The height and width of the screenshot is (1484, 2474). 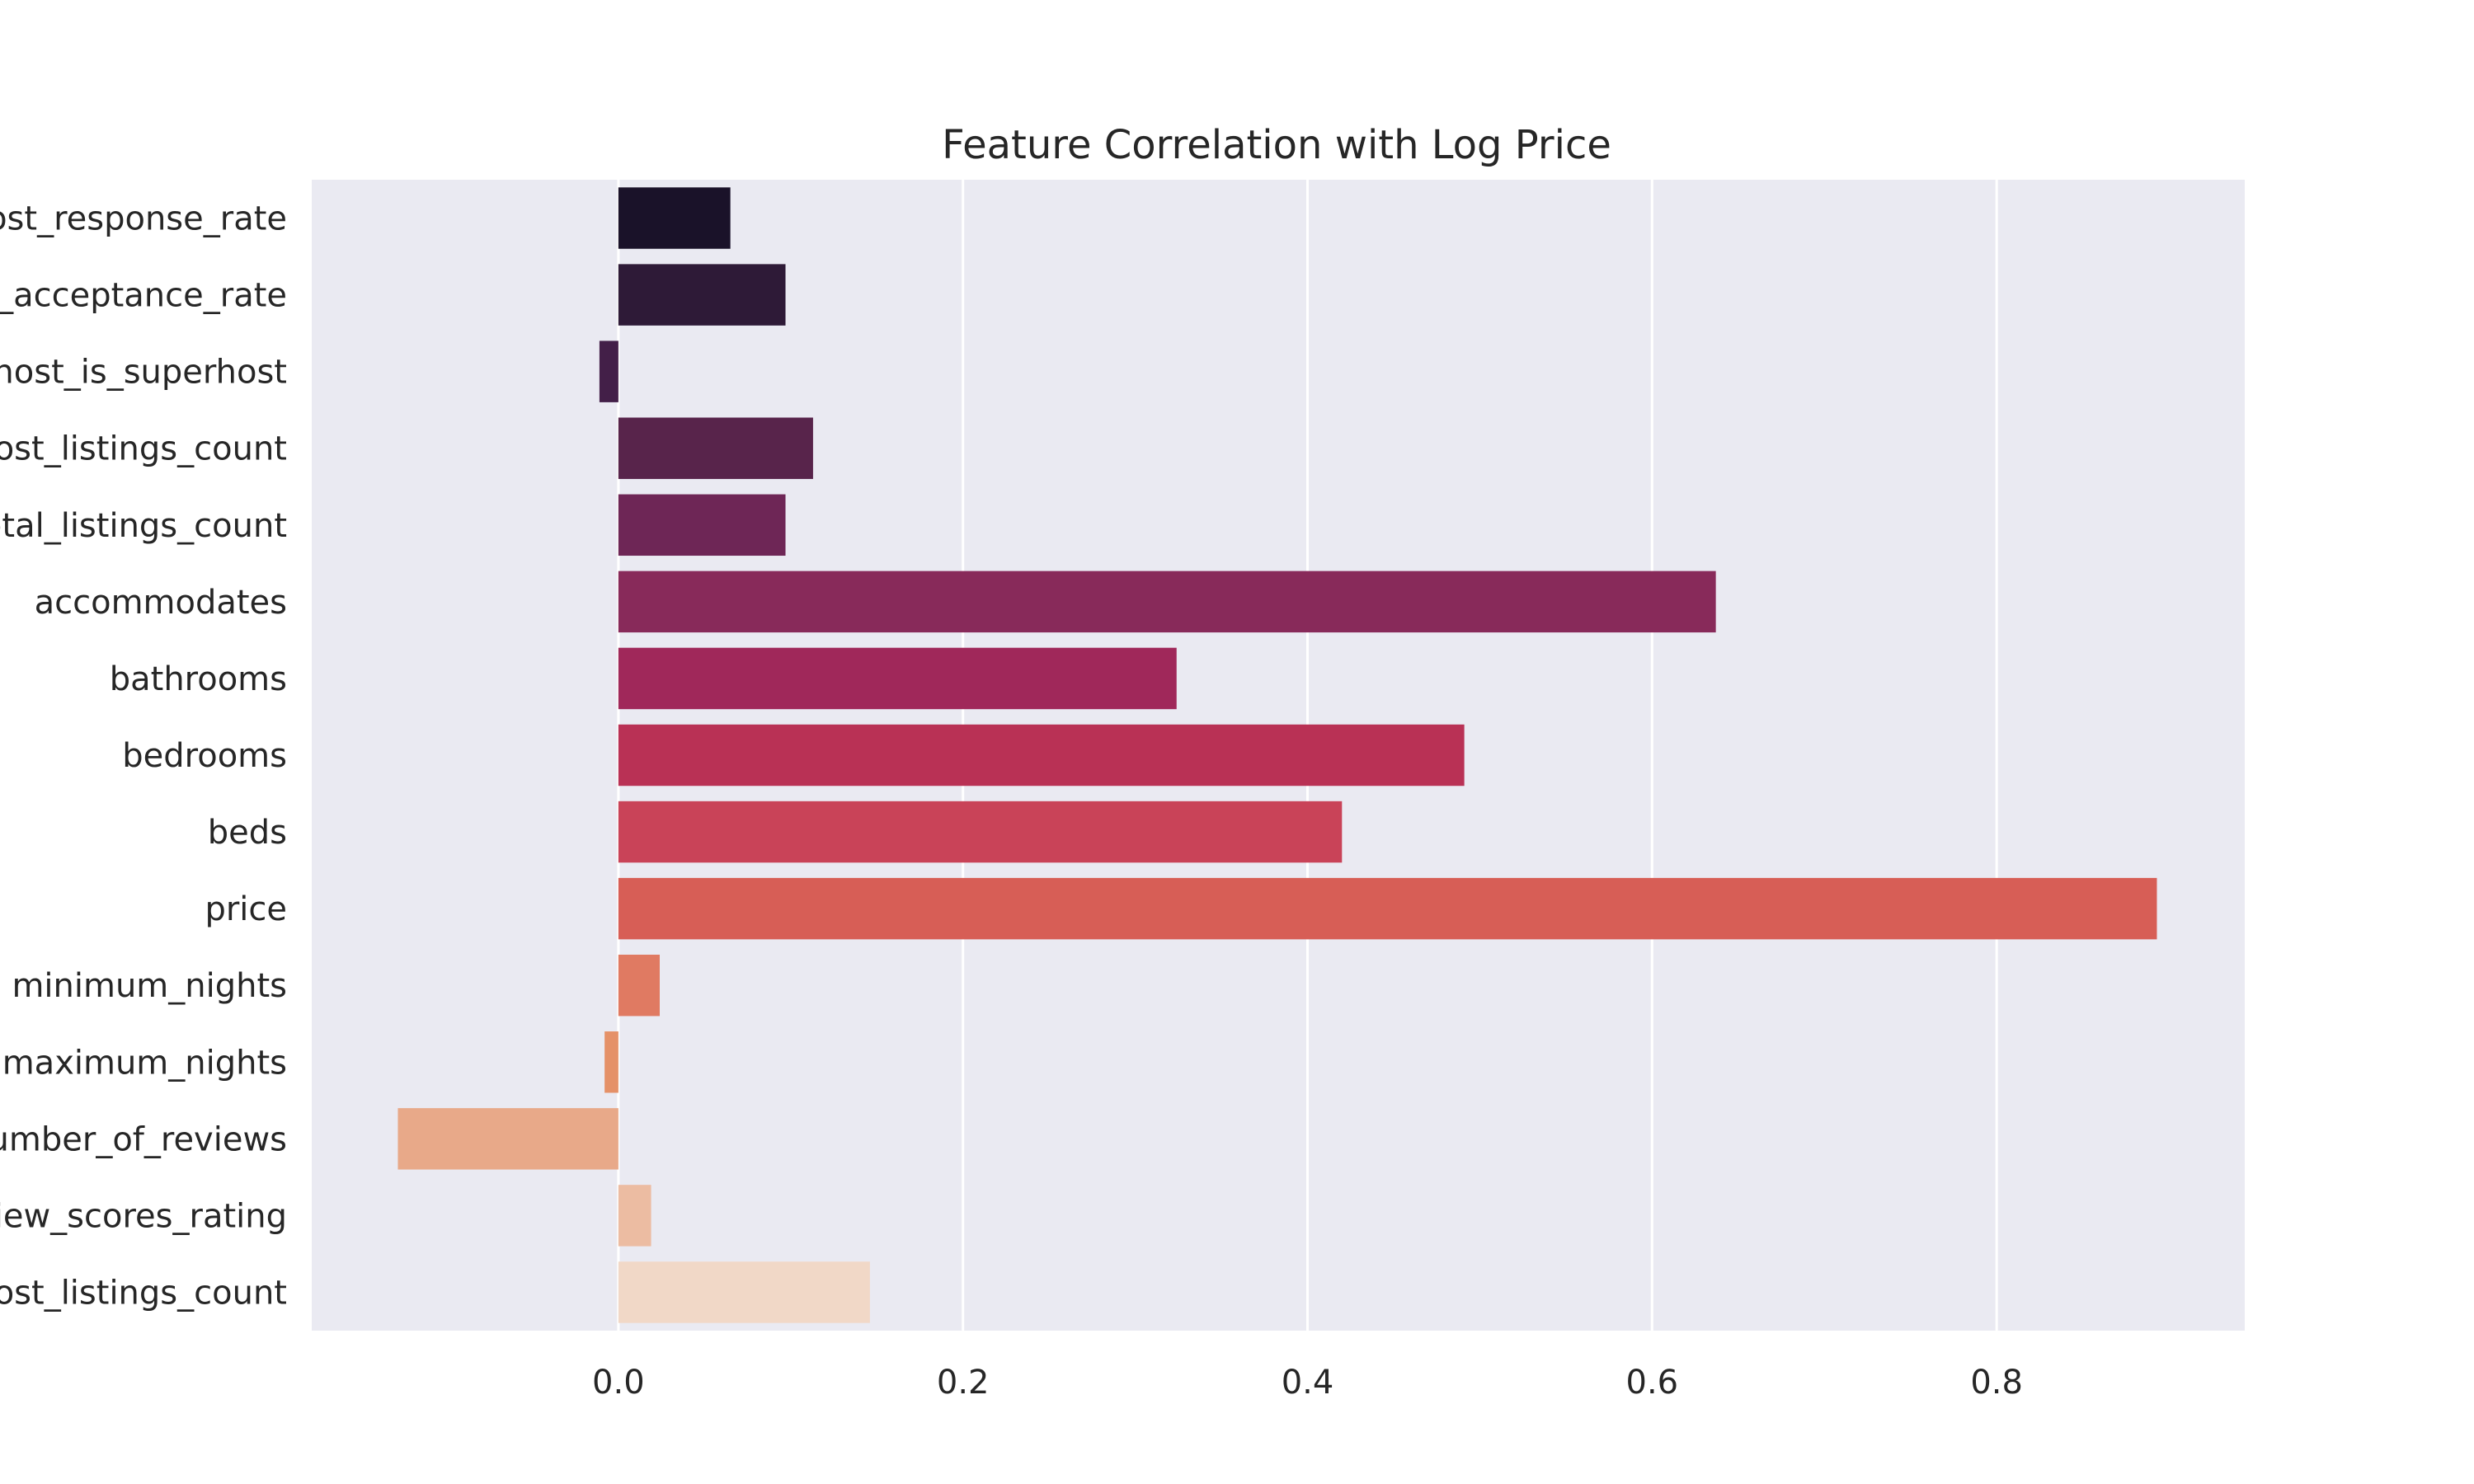 What do you see at coordinates (198, 679) in the screenshot?
I see `y-tick-label: bathrooms` at bounding box center [198, 679].